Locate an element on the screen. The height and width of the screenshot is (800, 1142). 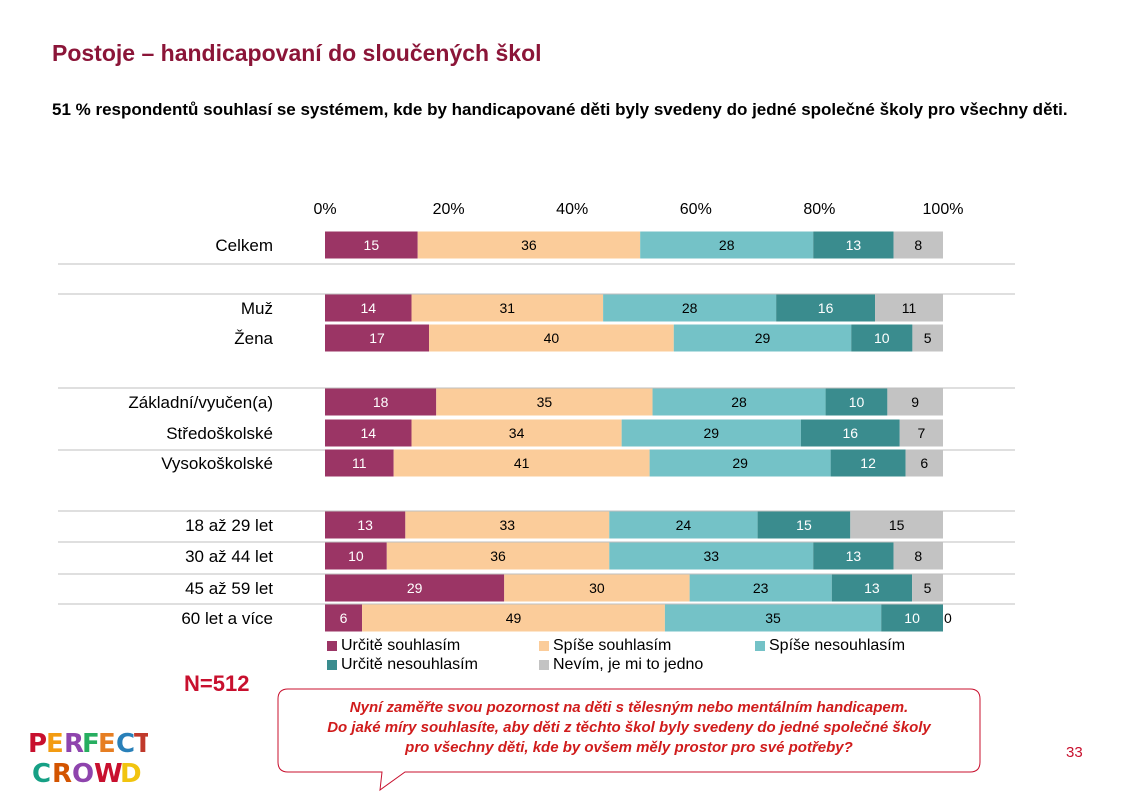
category-label: 18 až 29 let is located at coordinates (229, 525).